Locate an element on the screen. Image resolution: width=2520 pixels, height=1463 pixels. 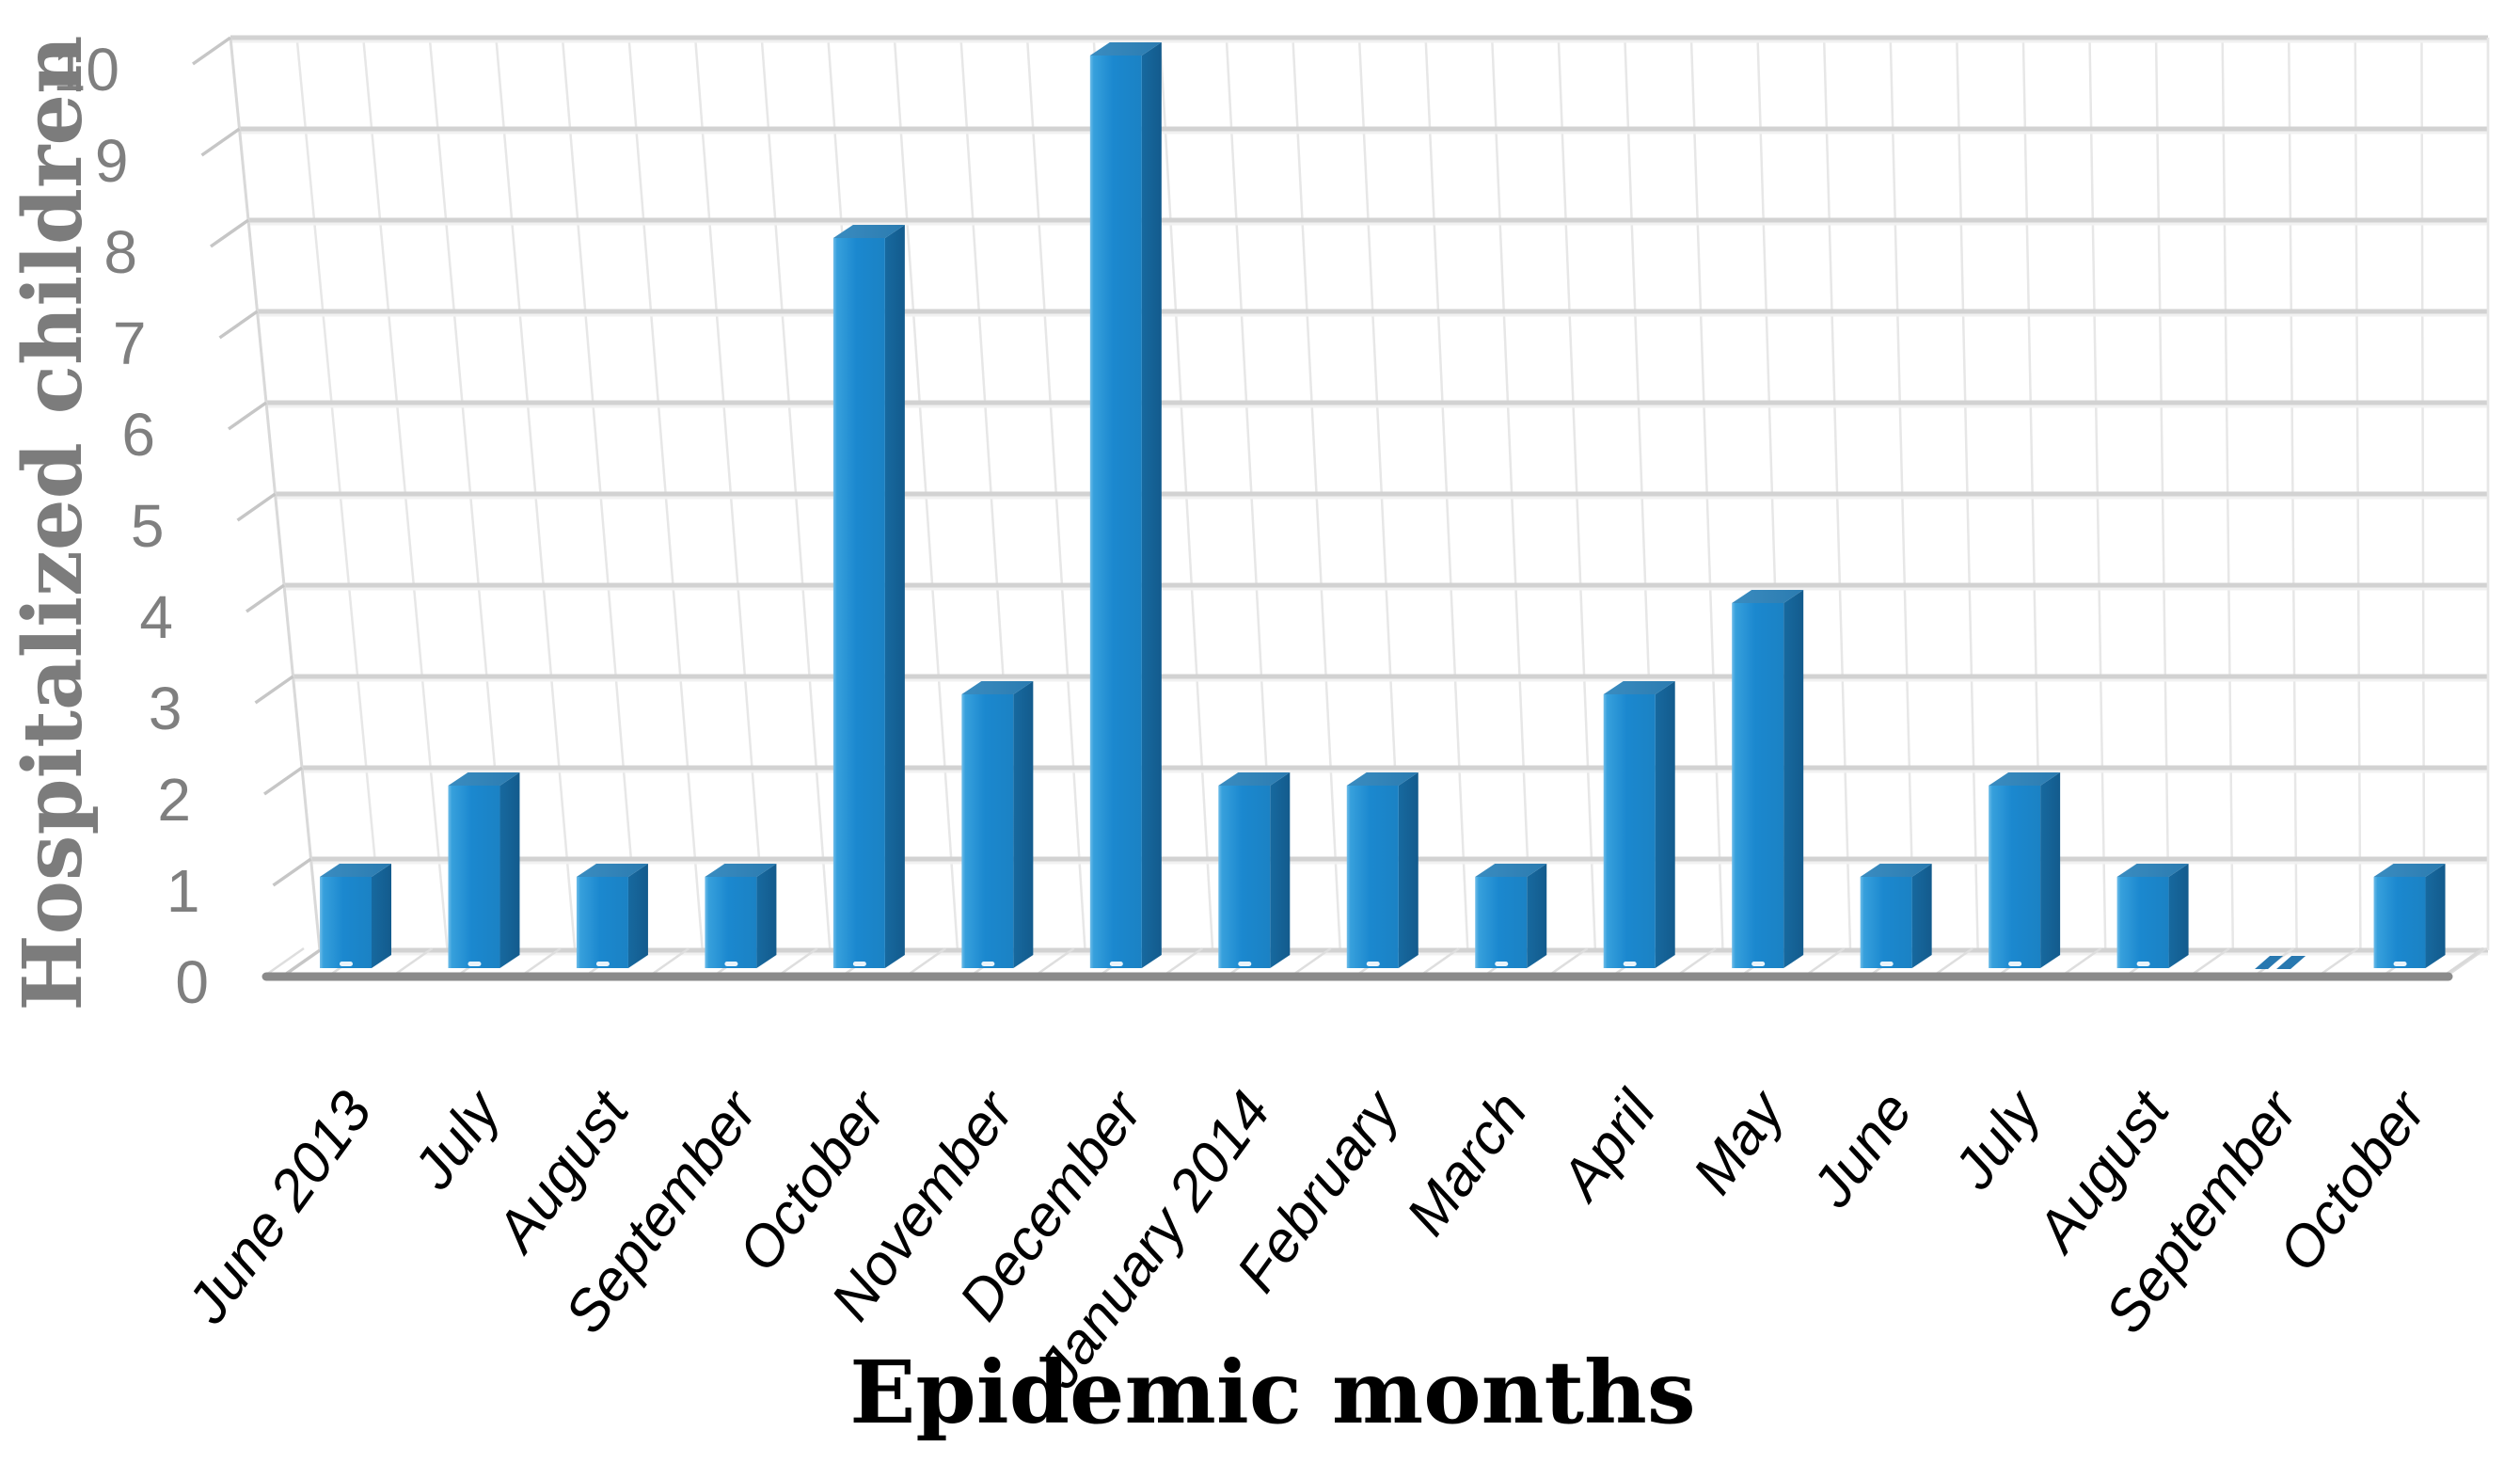
y-tick-label: 5 is located at coordinates (148, 526).